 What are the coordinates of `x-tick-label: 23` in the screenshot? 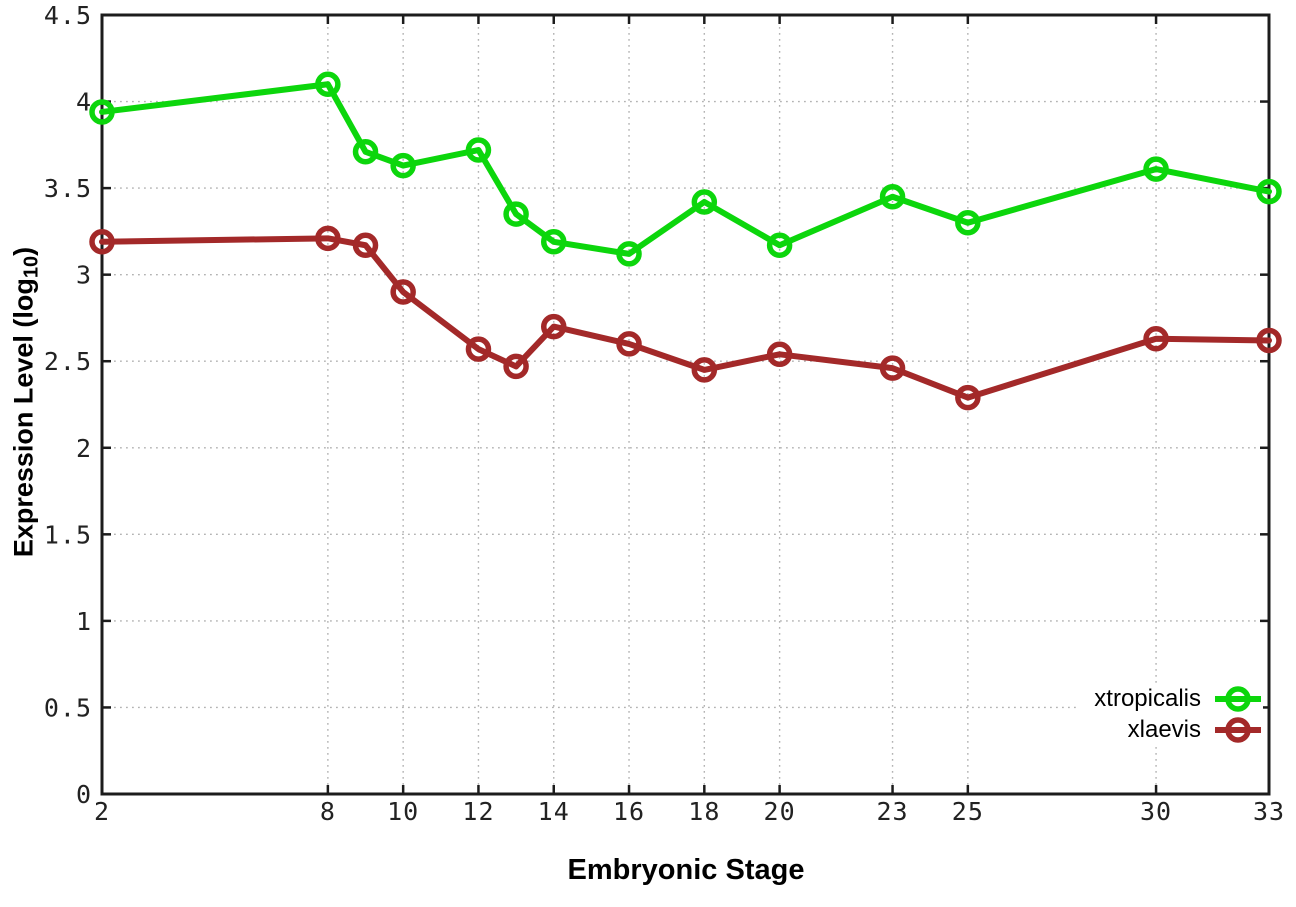 It's located at (892, 811).